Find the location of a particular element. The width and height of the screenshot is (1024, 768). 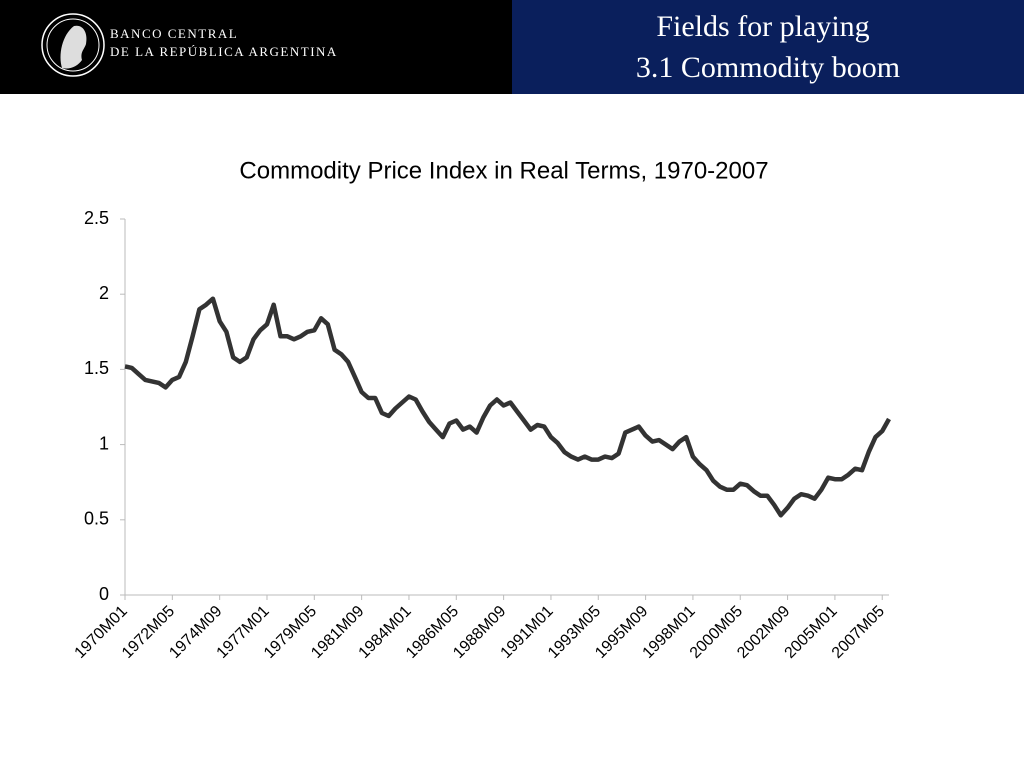

y-tick-label: 0.5 is located at coordinates (96, 519).